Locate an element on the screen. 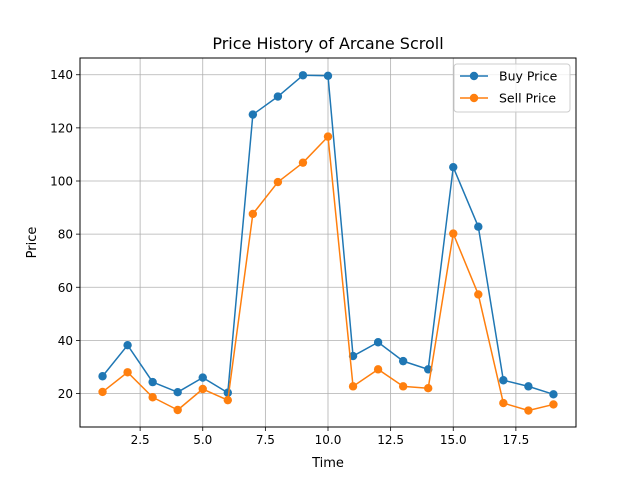  buy-price-legend-marker is located at coordinates (474, 76).